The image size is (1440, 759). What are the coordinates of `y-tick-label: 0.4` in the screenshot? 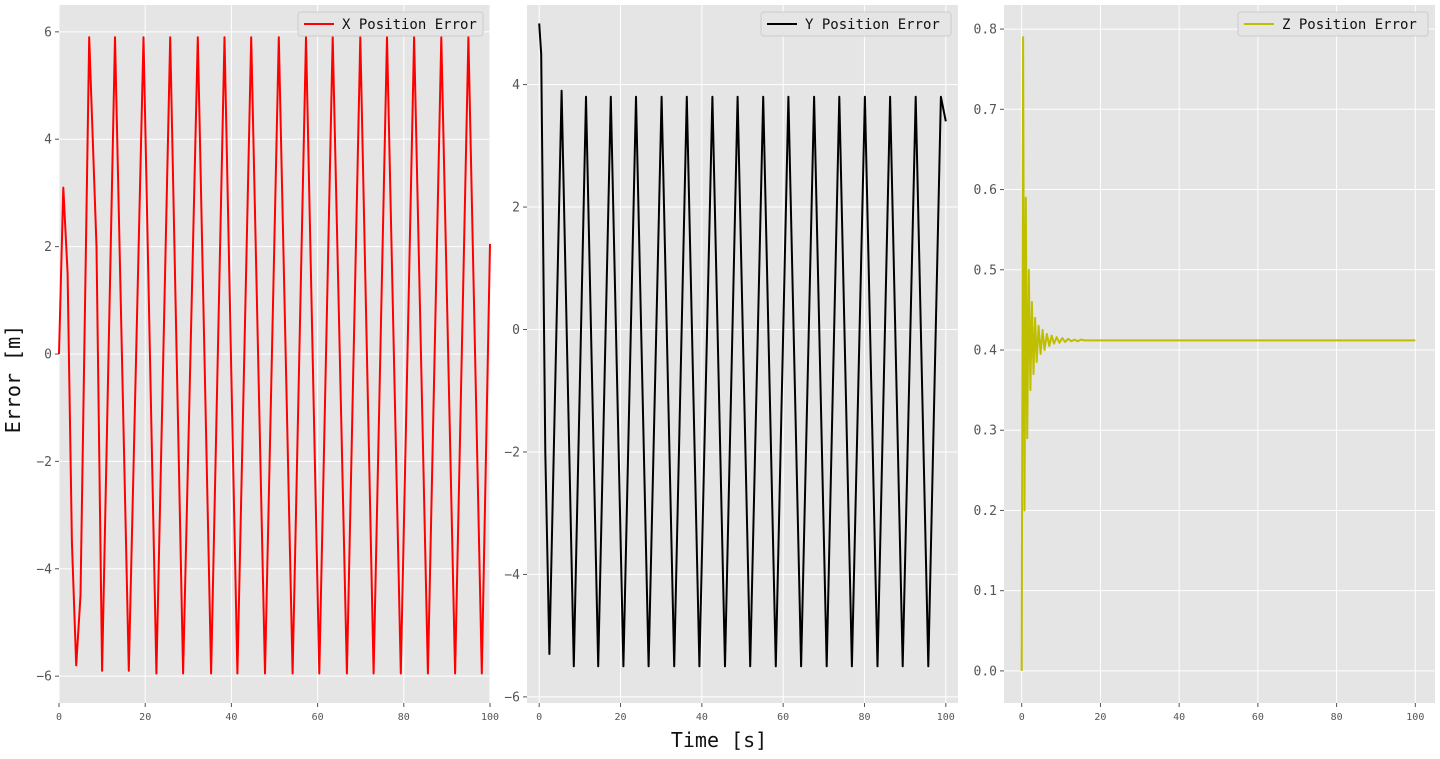 It's located at (986, 350).